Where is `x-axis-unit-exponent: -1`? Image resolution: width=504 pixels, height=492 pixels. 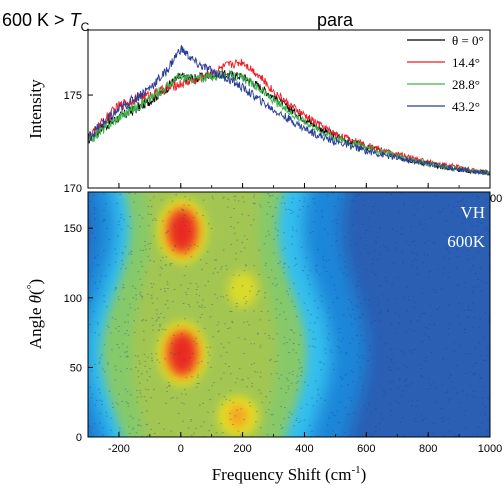
x-axis-unit-exponent: -1 is located at coordinates (355, 470).